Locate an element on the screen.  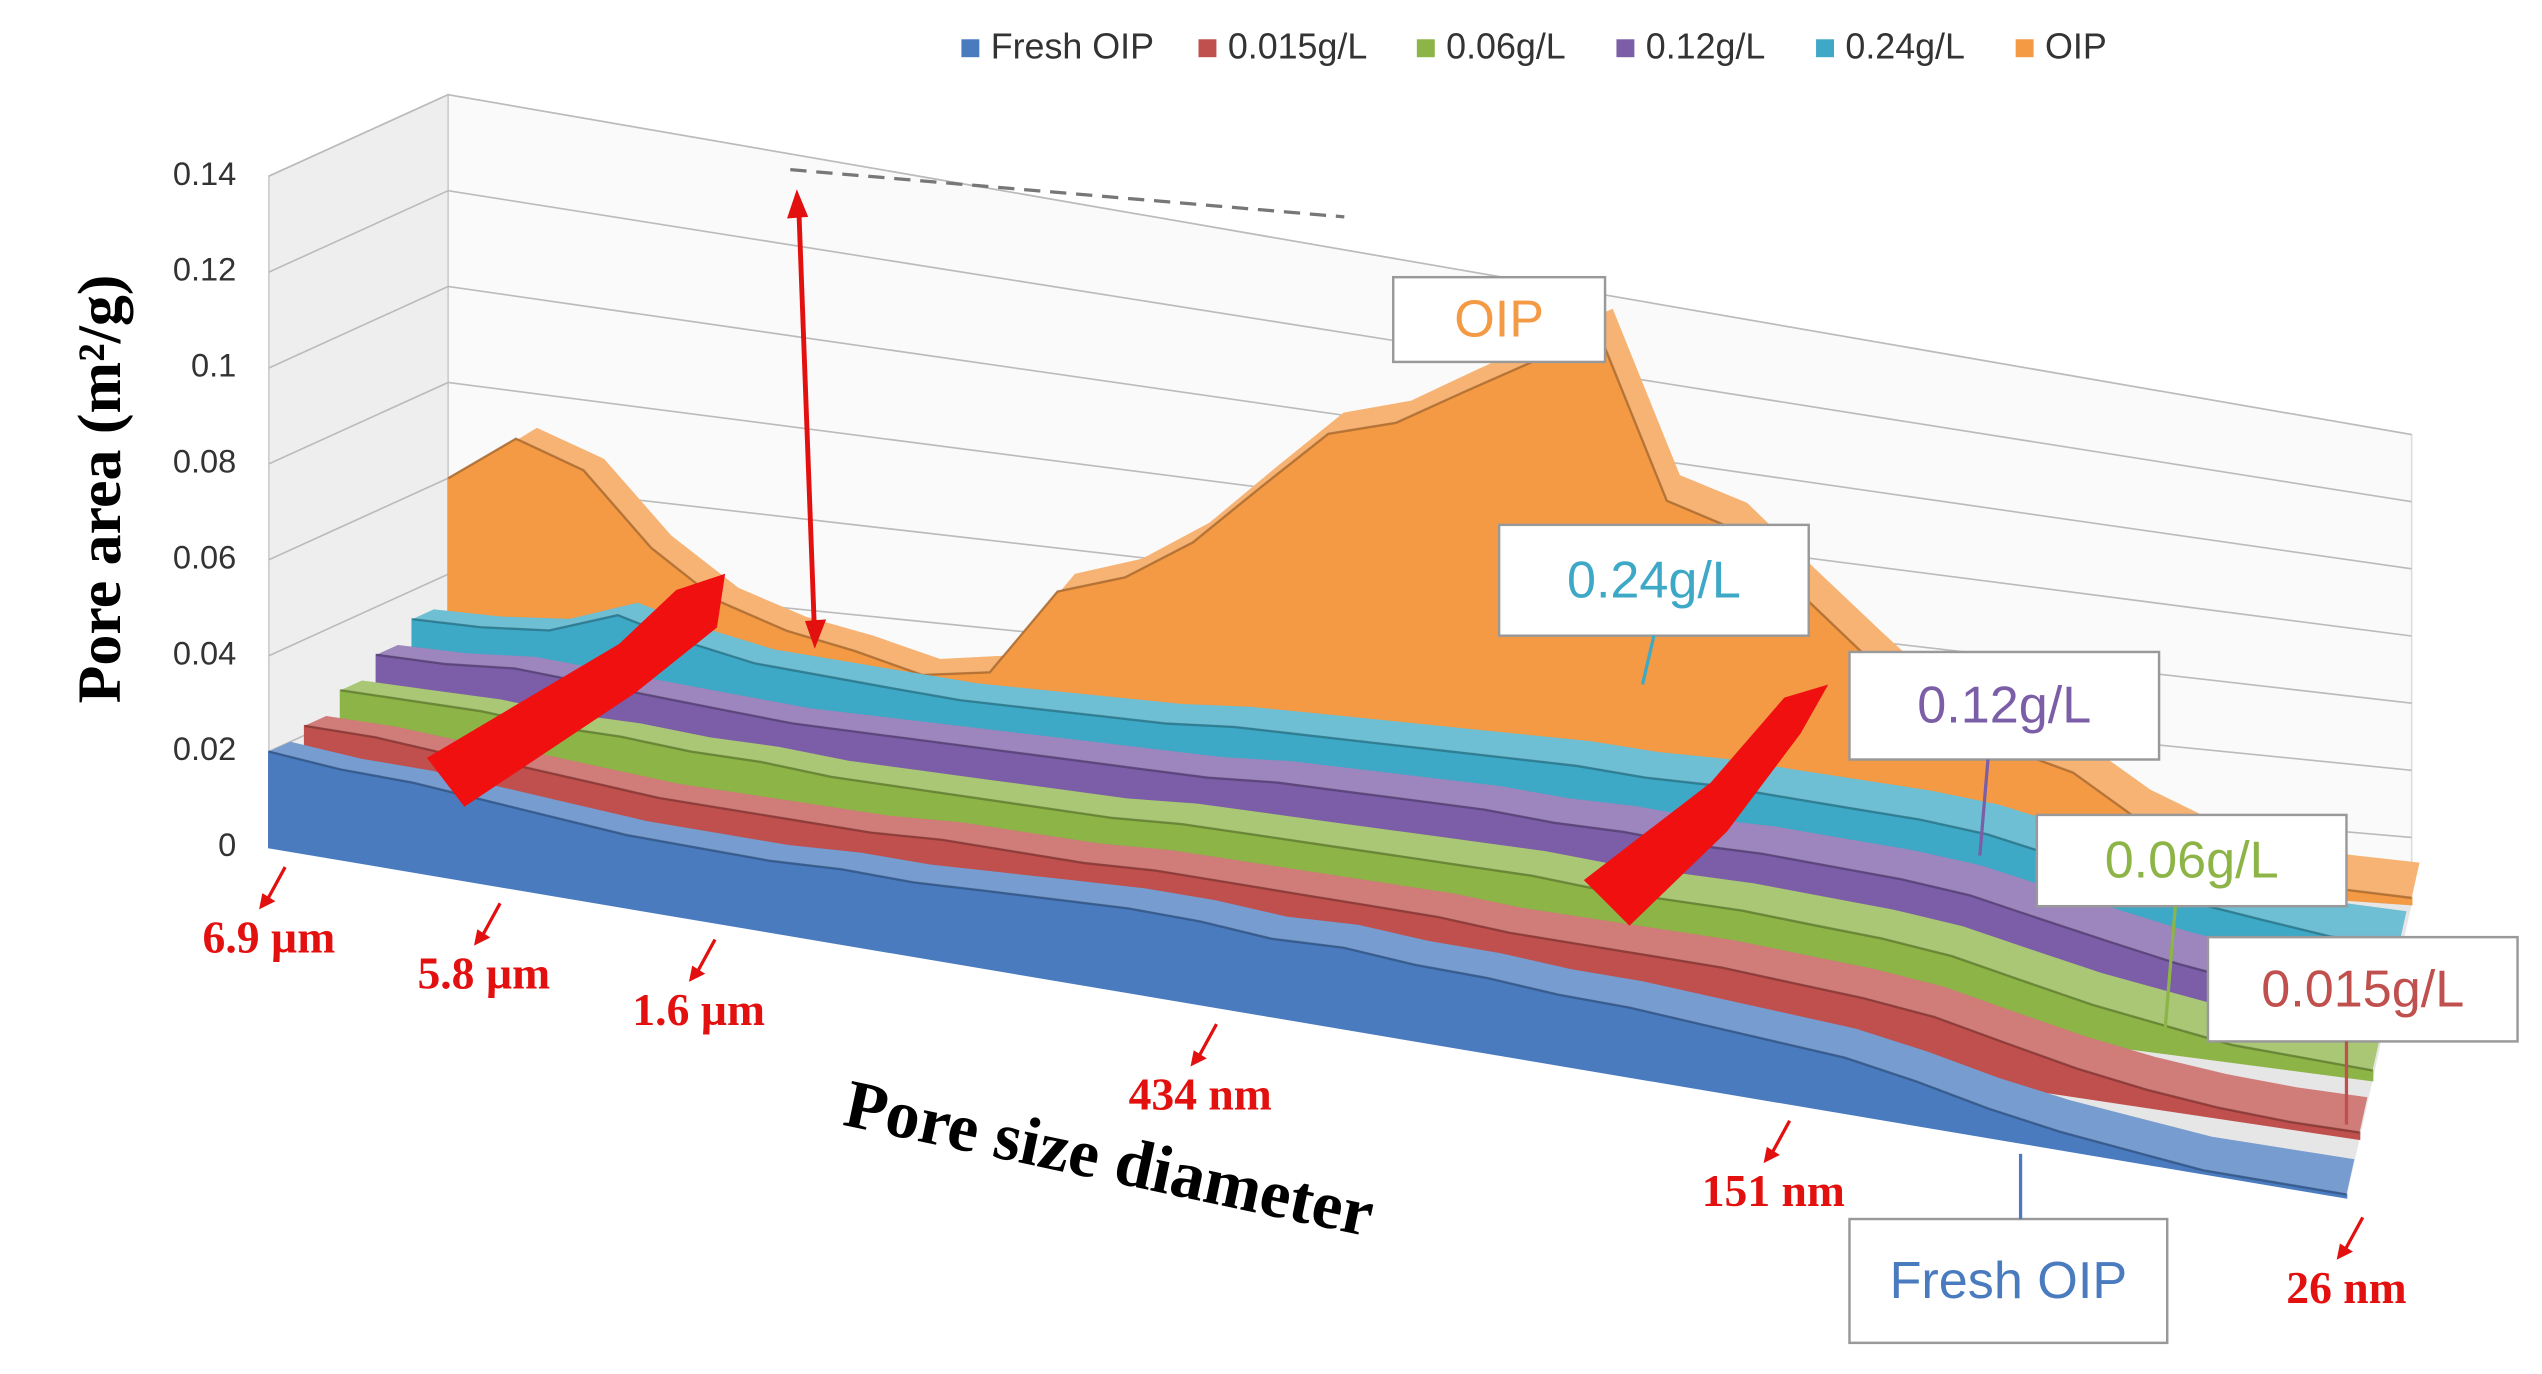
peak-dash is located at coordinates (1067, 193).